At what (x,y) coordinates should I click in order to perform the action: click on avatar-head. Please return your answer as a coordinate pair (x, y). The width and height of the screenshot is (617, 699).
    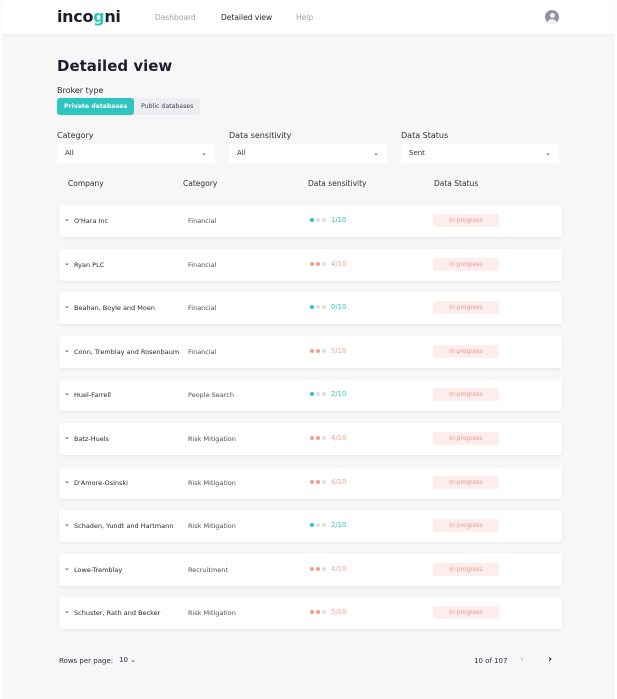
    Looking at the image, I should click on (552, 15).